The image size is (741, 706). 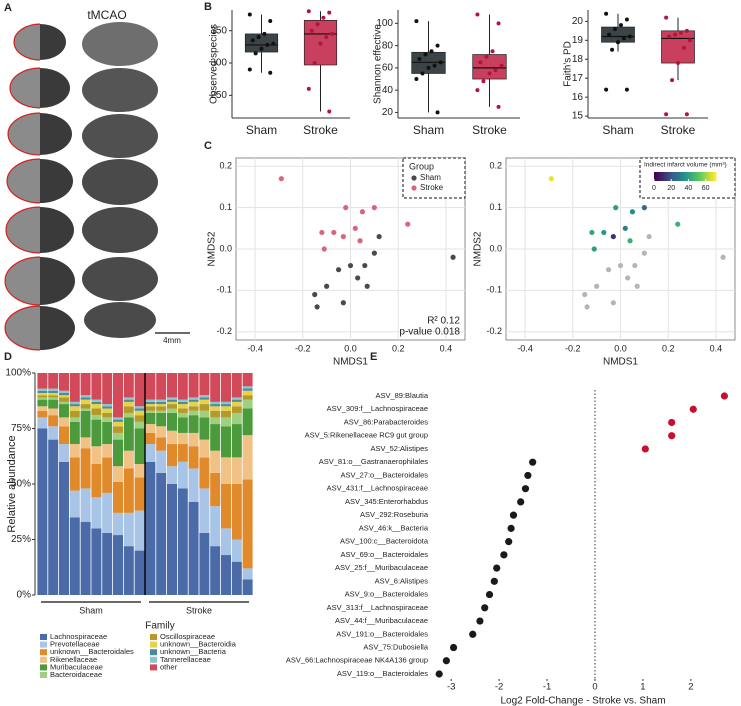 What do you see at coordinates (388, 90) in the screenshot?
I see `y-tick-label: 40` at bounding box center [388, 90].